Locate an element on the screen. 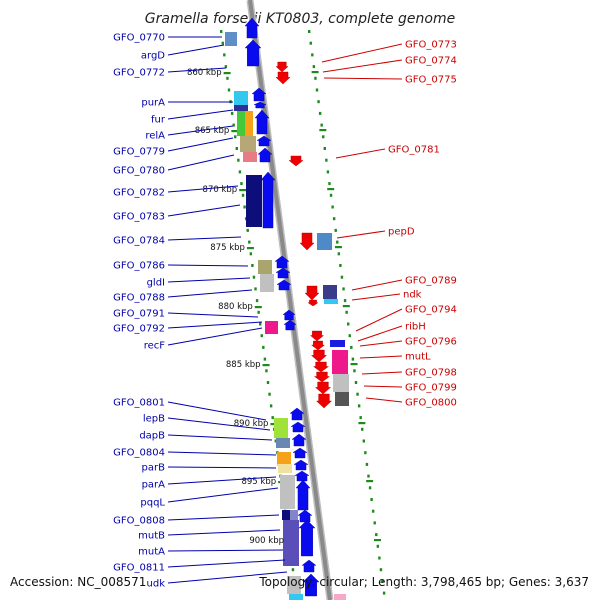 The image size is (600, 600). gene-label-gldi: gldI is located at coordinates (156, 283).